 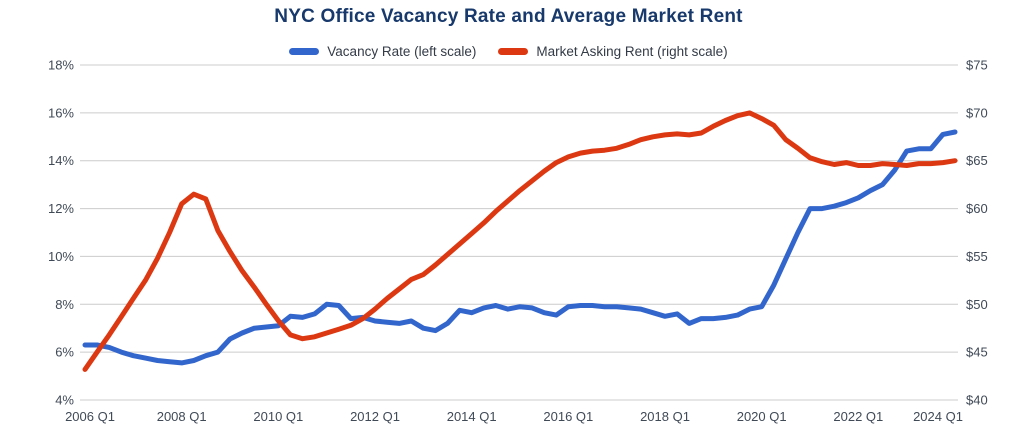 What do you see at coordinates (938, 416) in the screenshot?
I see `x-axis-tick-label: 2024 Q1` at bounding box center [938, 416].